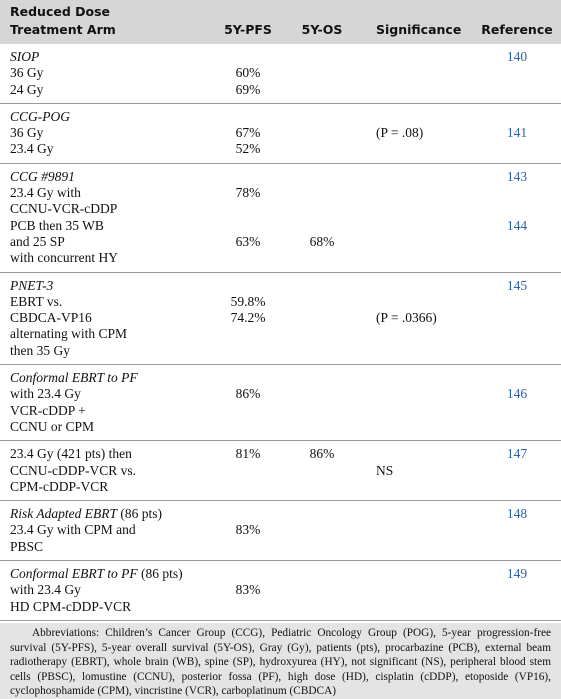 The image size is (561, 699). What do you see at coordinates (280, 193) in the screenshot?
I see `row-line: 23.4 Gy with 78%` at bounding box center [280, 193].